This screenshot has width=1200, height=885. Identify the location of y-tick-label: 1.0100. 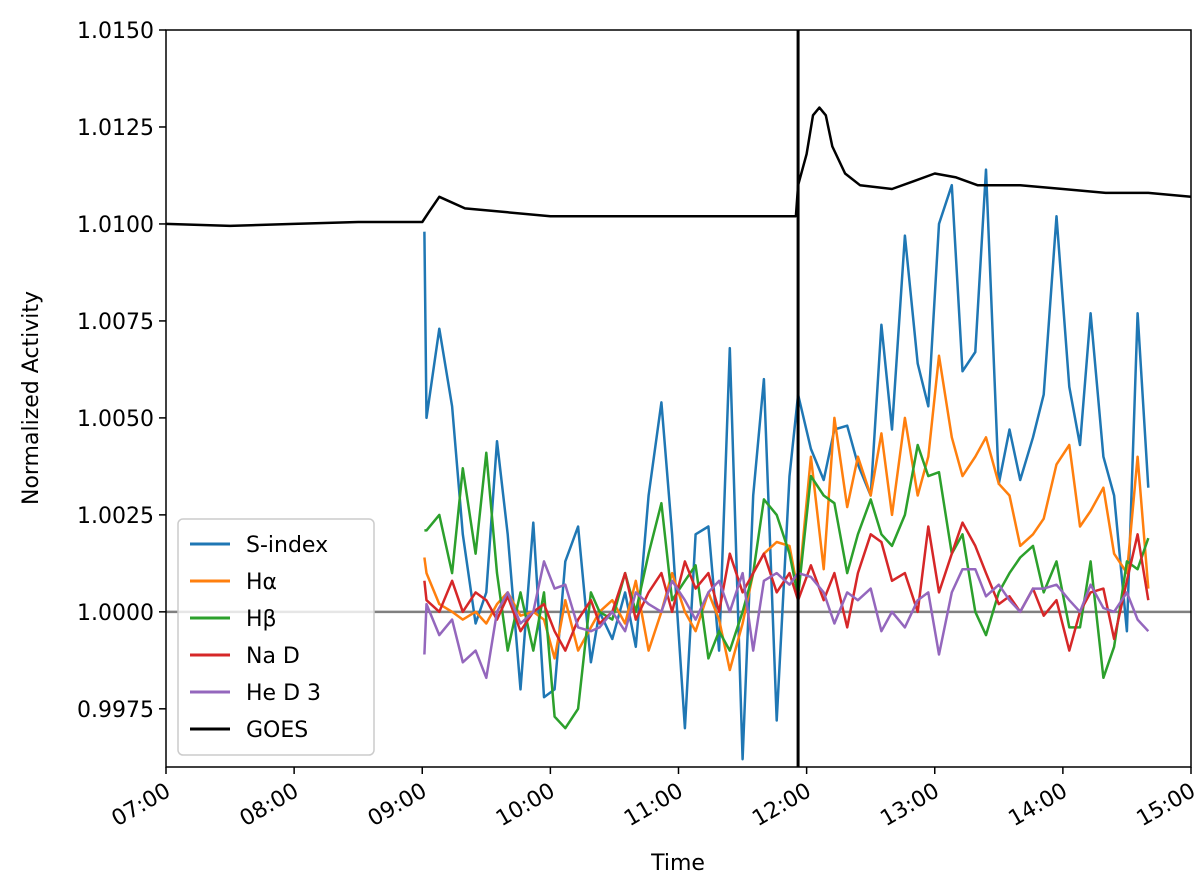
(115, 225).